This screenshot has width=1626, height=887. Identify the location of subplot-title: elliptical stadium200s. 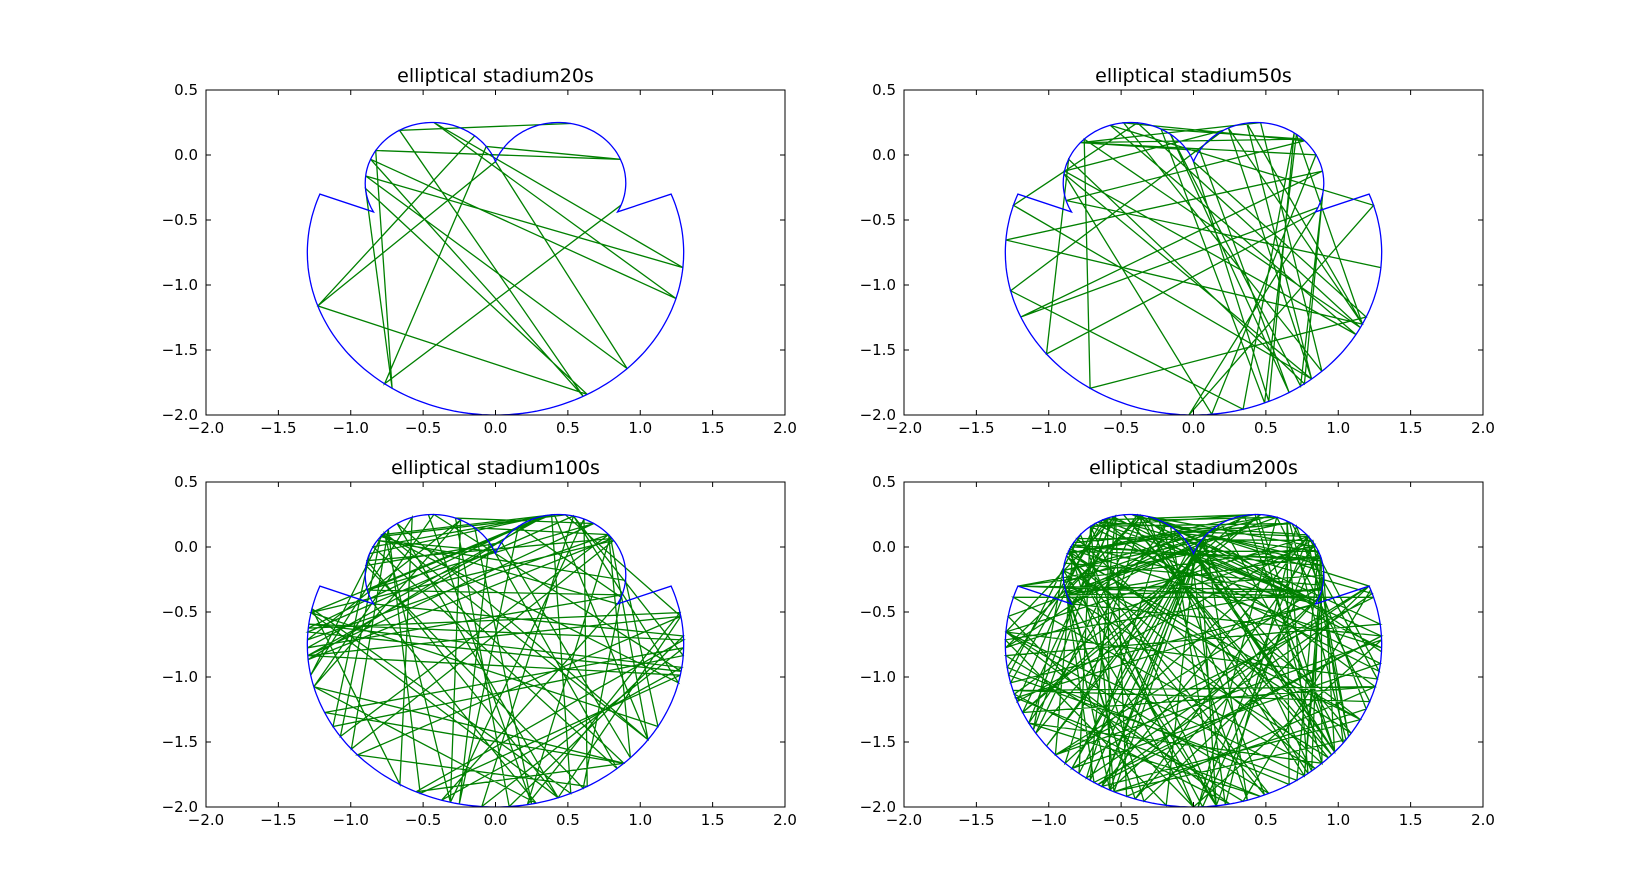
(1193, 468).